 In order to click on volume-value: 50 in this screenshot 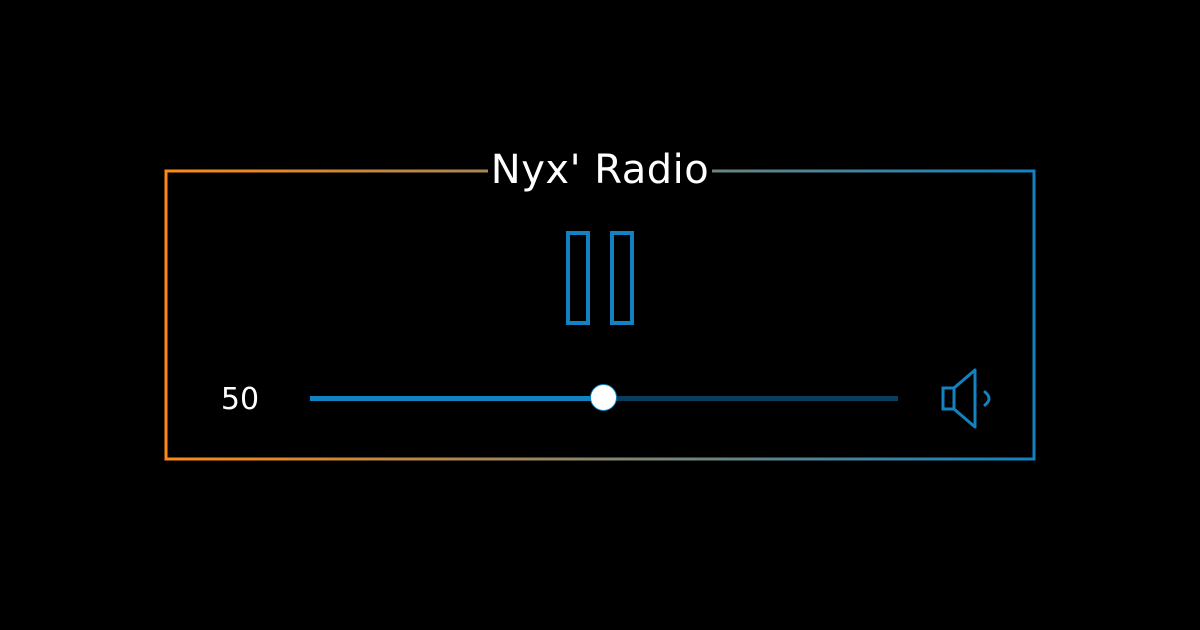, I will do `click(240, 399)`.